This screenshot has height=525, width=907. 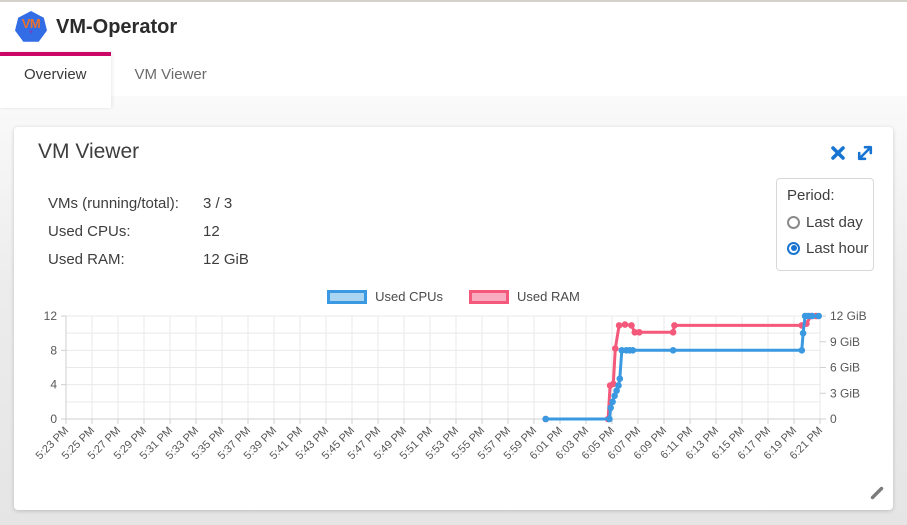 I want to click on stat-vms-label: VMs (running/total):, so click(x=113, y=203).